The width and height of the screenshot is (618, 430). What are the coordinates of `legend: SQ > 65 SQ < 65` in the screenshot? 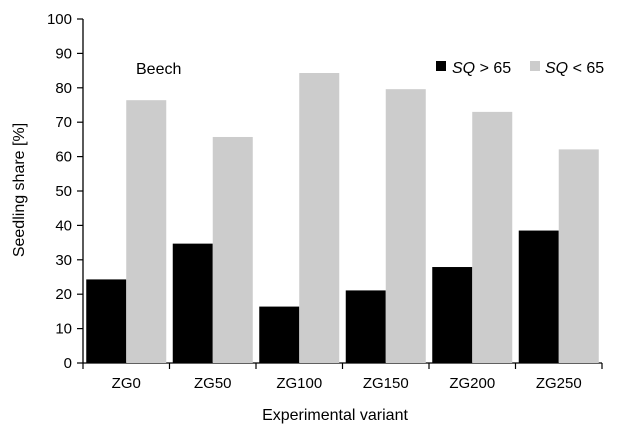 It's located at (520, 68).